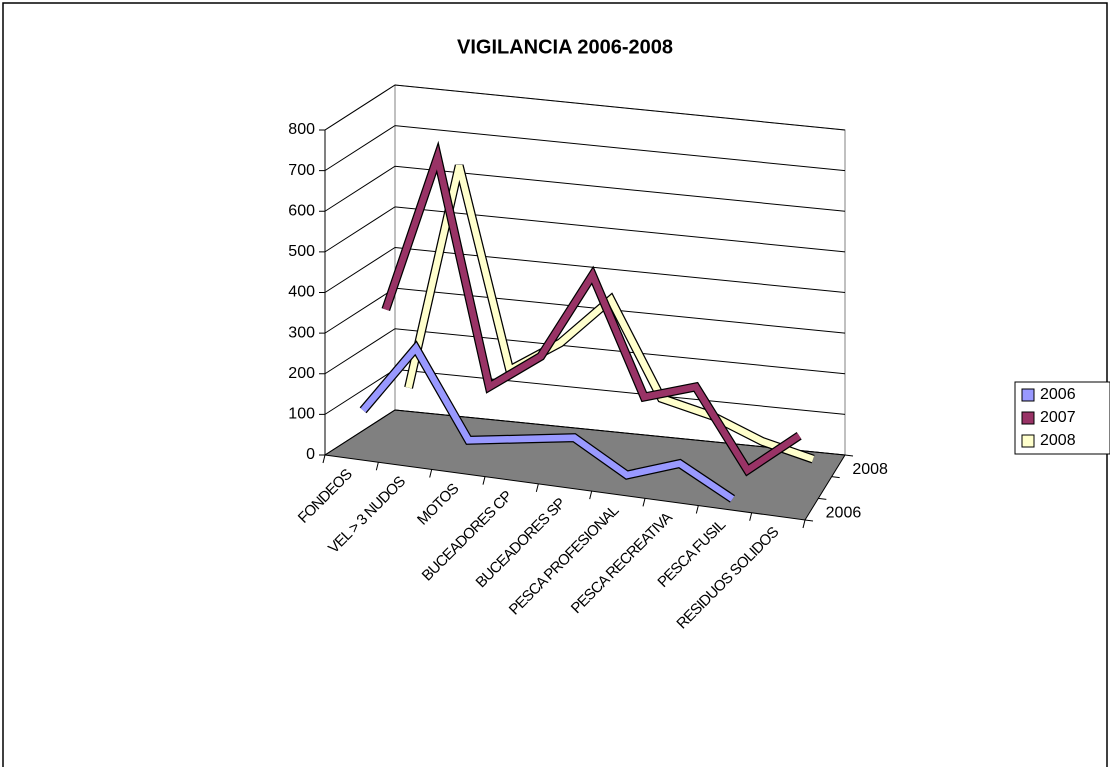 The width and height of the screenshot is (1110, 767). Describe the element at coordinates (870, 469) in the screenshot. I see `depth-label: 2008` at that location.